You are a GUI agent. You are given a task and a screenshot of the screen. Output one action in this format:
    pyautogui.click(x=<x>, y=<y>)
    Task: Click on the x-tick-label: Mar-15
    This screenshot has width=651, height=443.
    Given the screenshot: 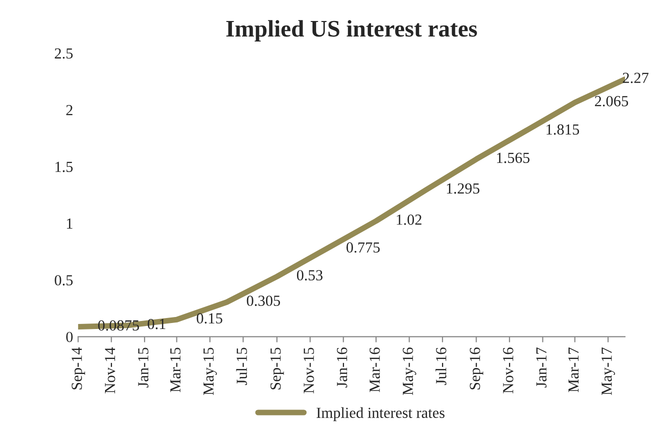 What is the action you would take?
    pyautogui.click(x=175, y=370)
    